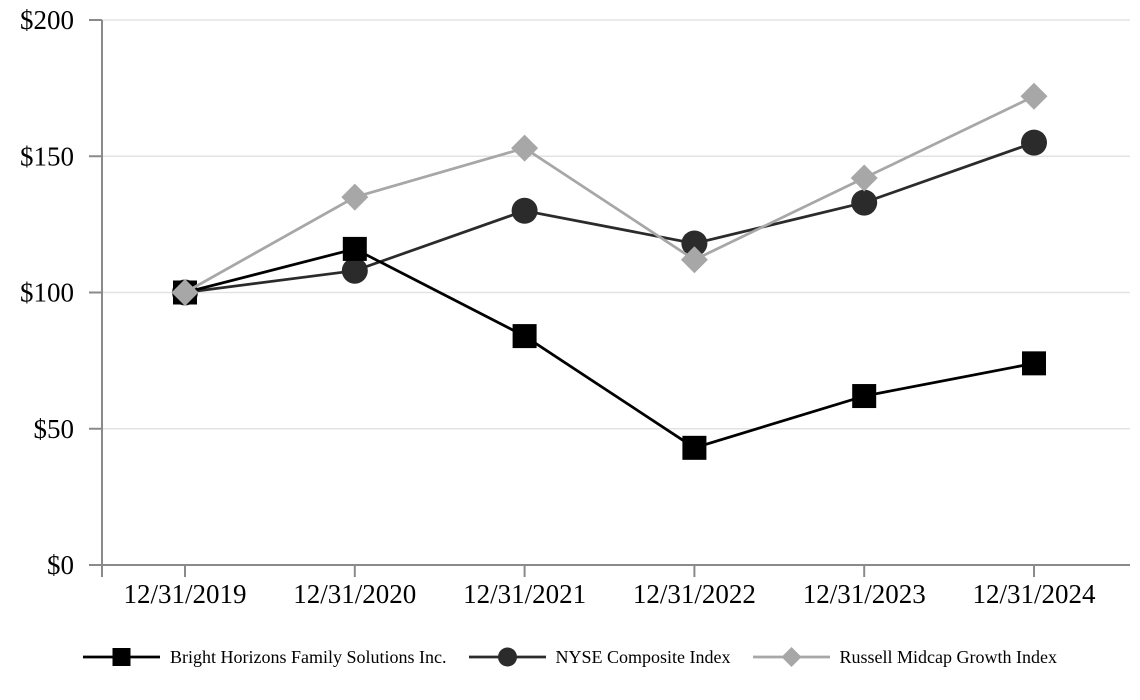 This screenshot has width=1140, height=700. I want to click on square-marker-icon, so click(122, 657).